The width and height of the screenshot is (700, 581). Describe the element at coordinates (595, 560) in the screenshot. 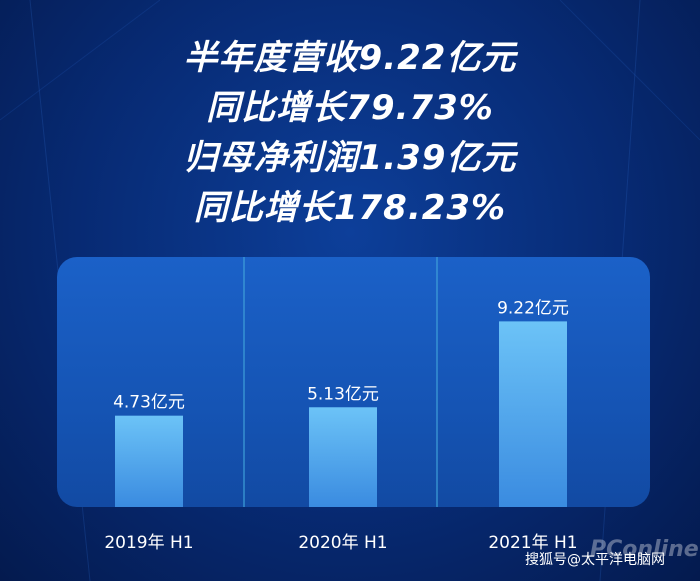

I see `watermark-text: 搜狐号@太平洋电脑网` at that location.